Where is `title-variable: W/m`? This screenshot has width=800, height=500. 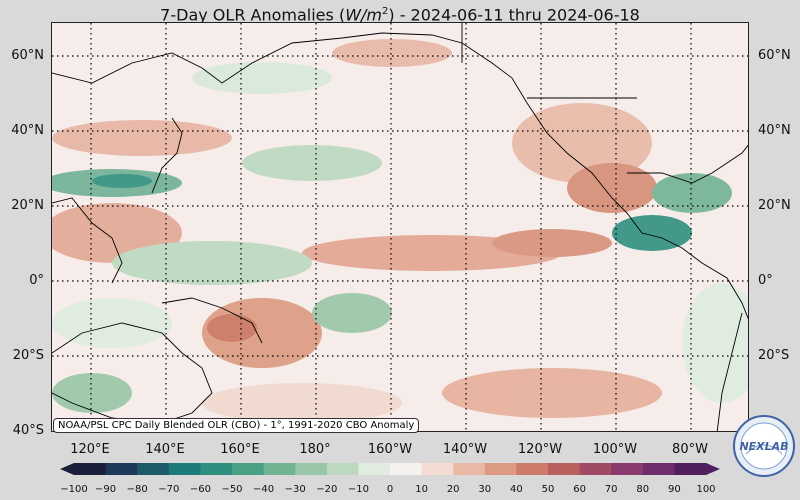
title-variable: W/m is located at coordinates (363, 15).